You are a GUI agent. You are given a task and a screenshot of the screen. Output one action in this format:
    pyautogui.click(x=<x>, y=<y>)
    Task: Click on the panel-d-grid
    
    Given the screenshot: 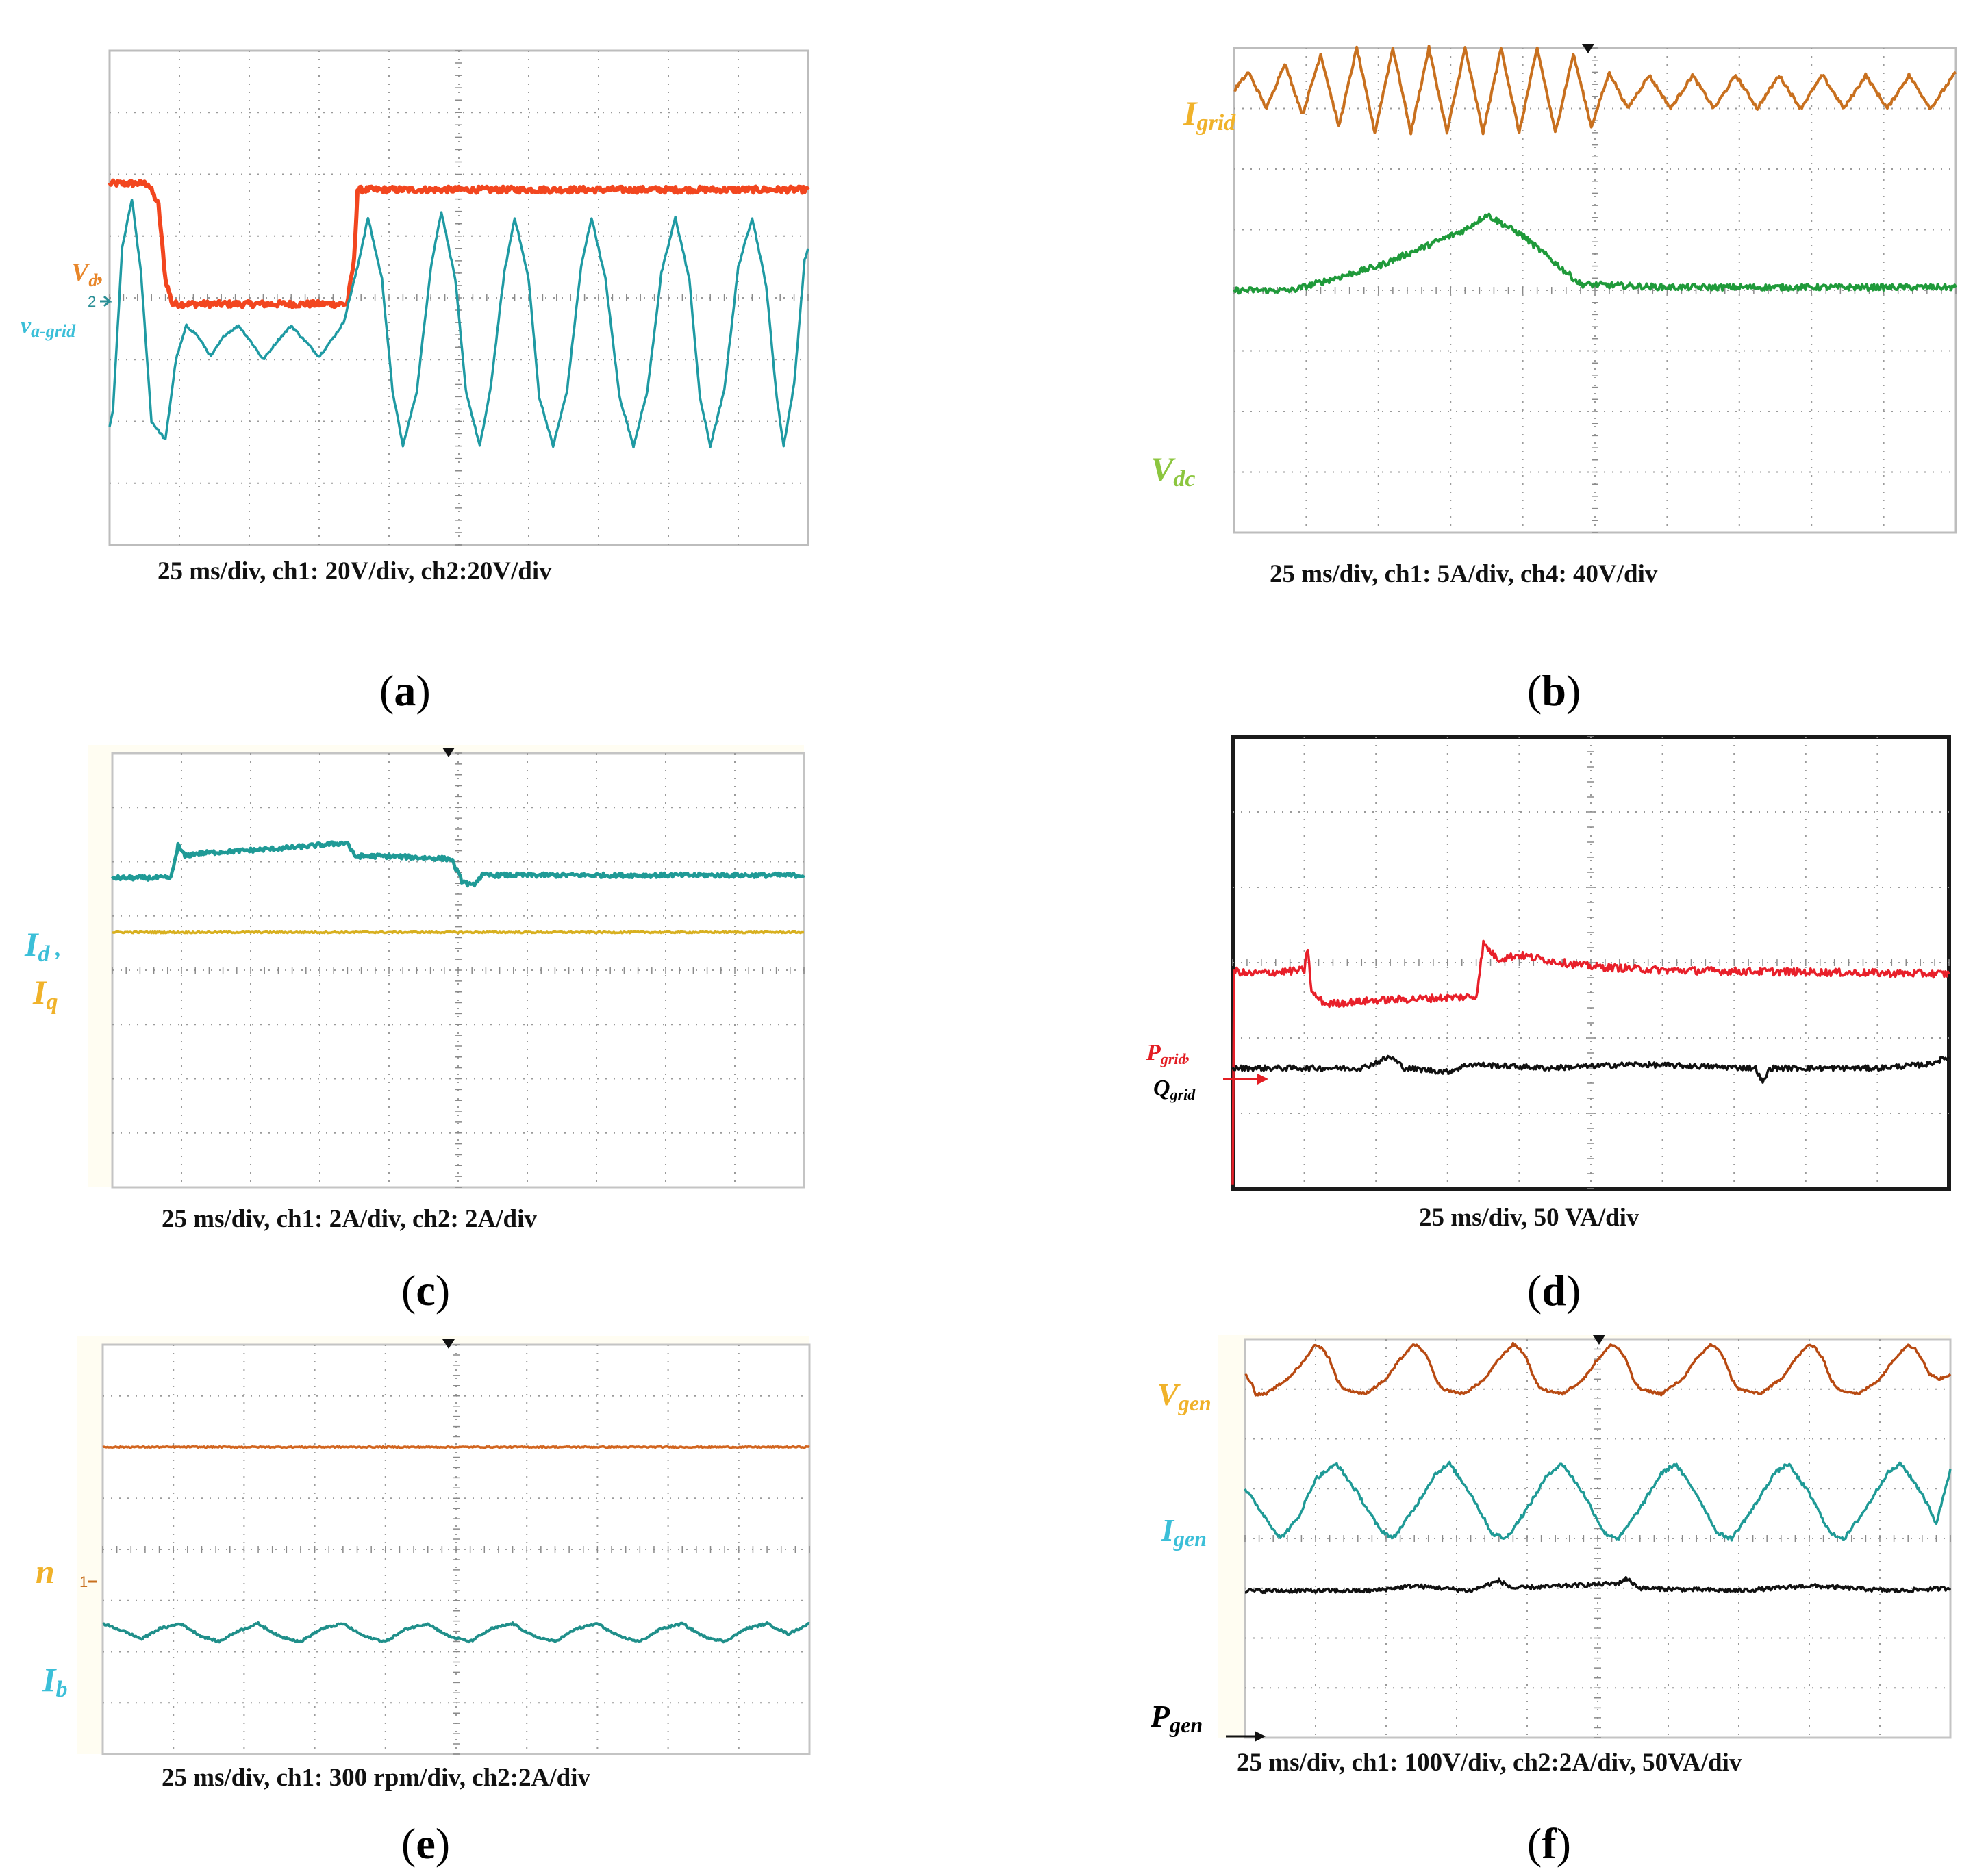 What is the action you would take?
    pyautogui.click(x=1591, y=962)
    